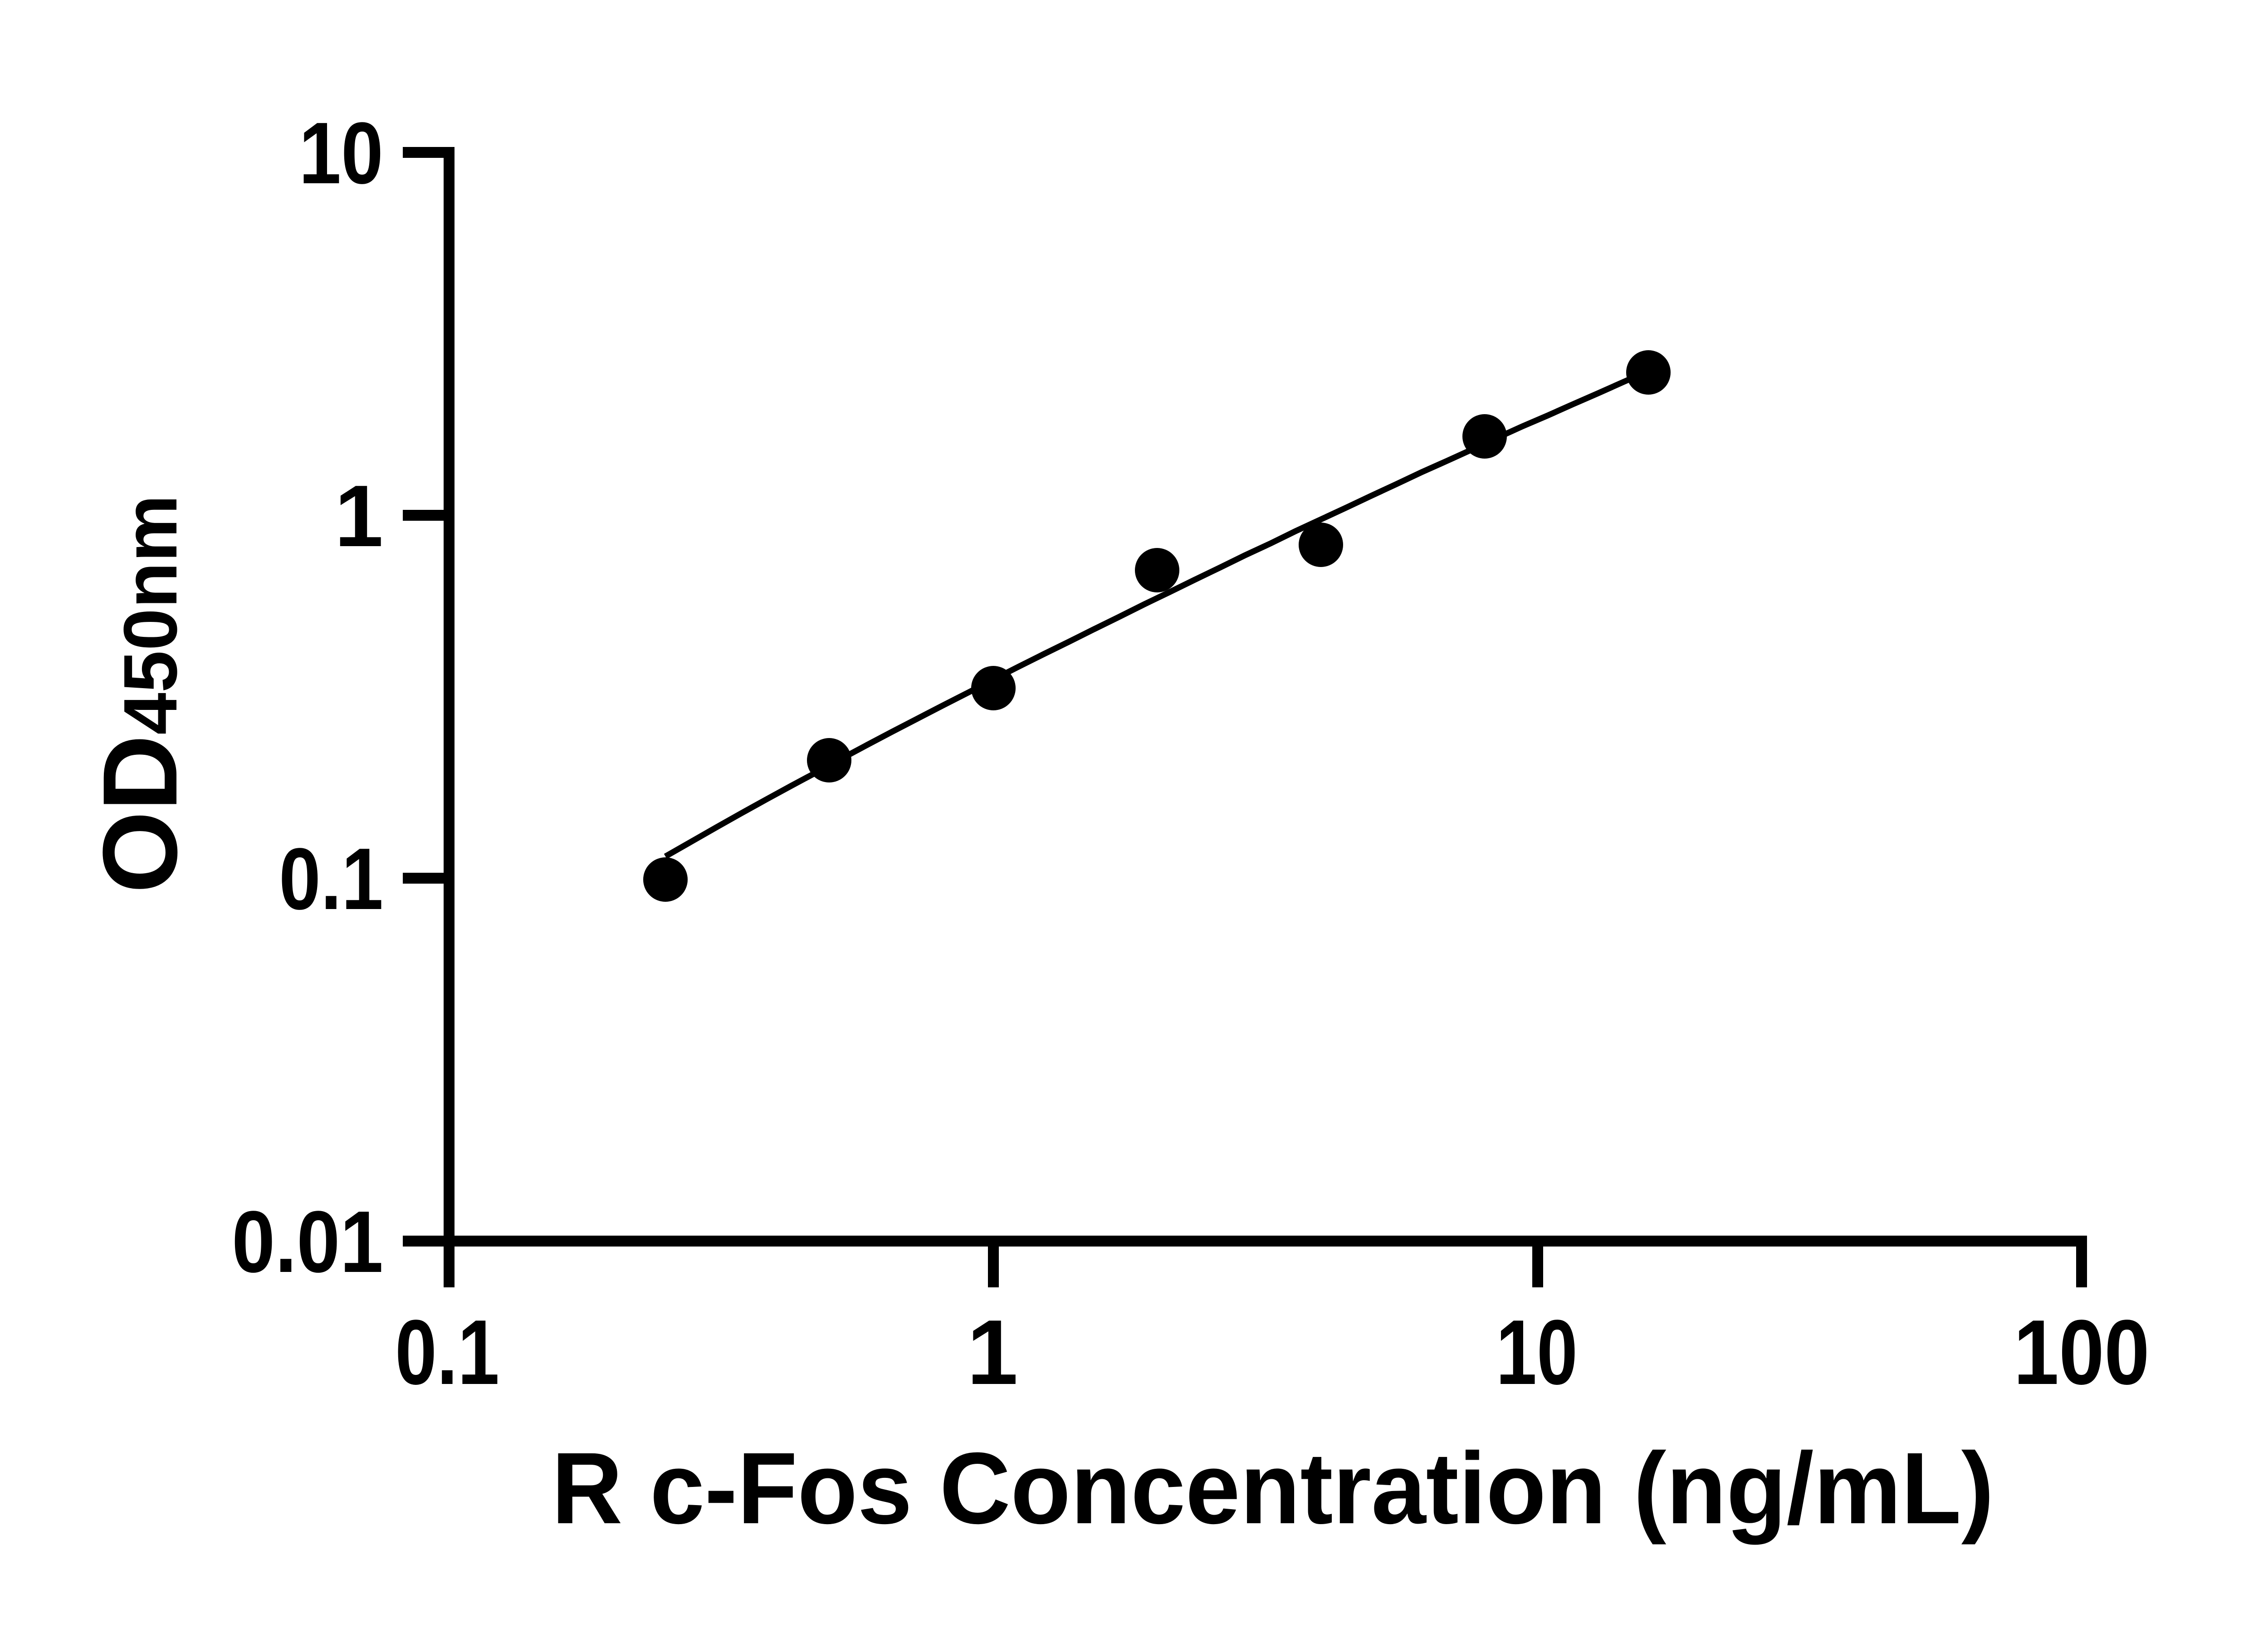  Describe the element at coordinates (308, 1242) in the screenshot. I see `svg-text: 0.01` at that location.